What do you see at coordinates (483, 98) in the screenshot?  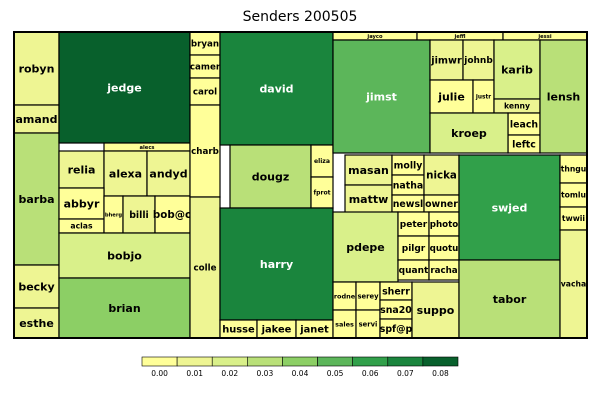 I see `treemap-label-justr: justr` at bounding box center [483, 98].